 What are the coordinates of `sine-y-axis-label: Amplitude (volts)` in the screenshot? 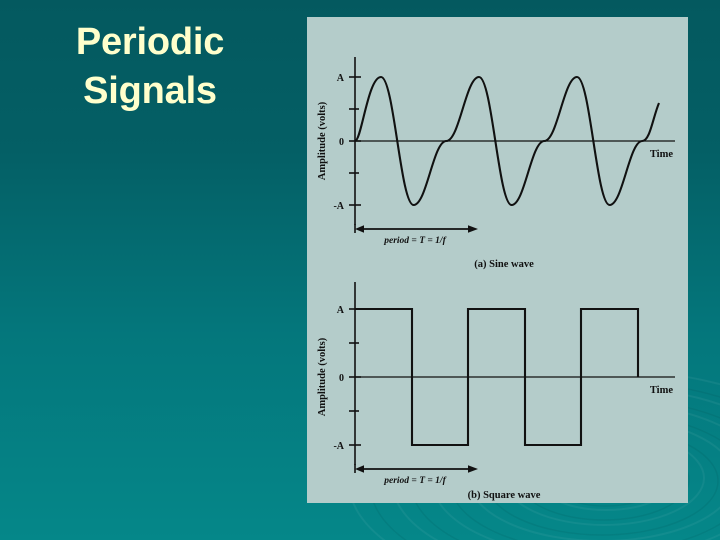 It's located at (322, 140).